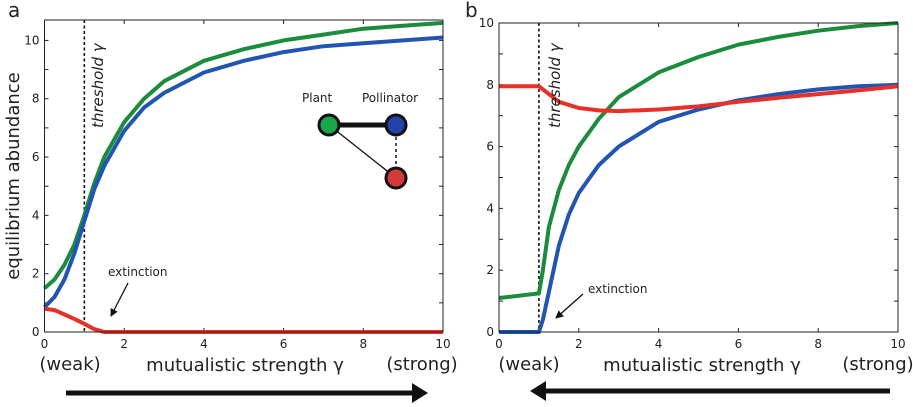 This screenshot has height=407, width=913. I want to click on panel-label: b, so click(471, 11).